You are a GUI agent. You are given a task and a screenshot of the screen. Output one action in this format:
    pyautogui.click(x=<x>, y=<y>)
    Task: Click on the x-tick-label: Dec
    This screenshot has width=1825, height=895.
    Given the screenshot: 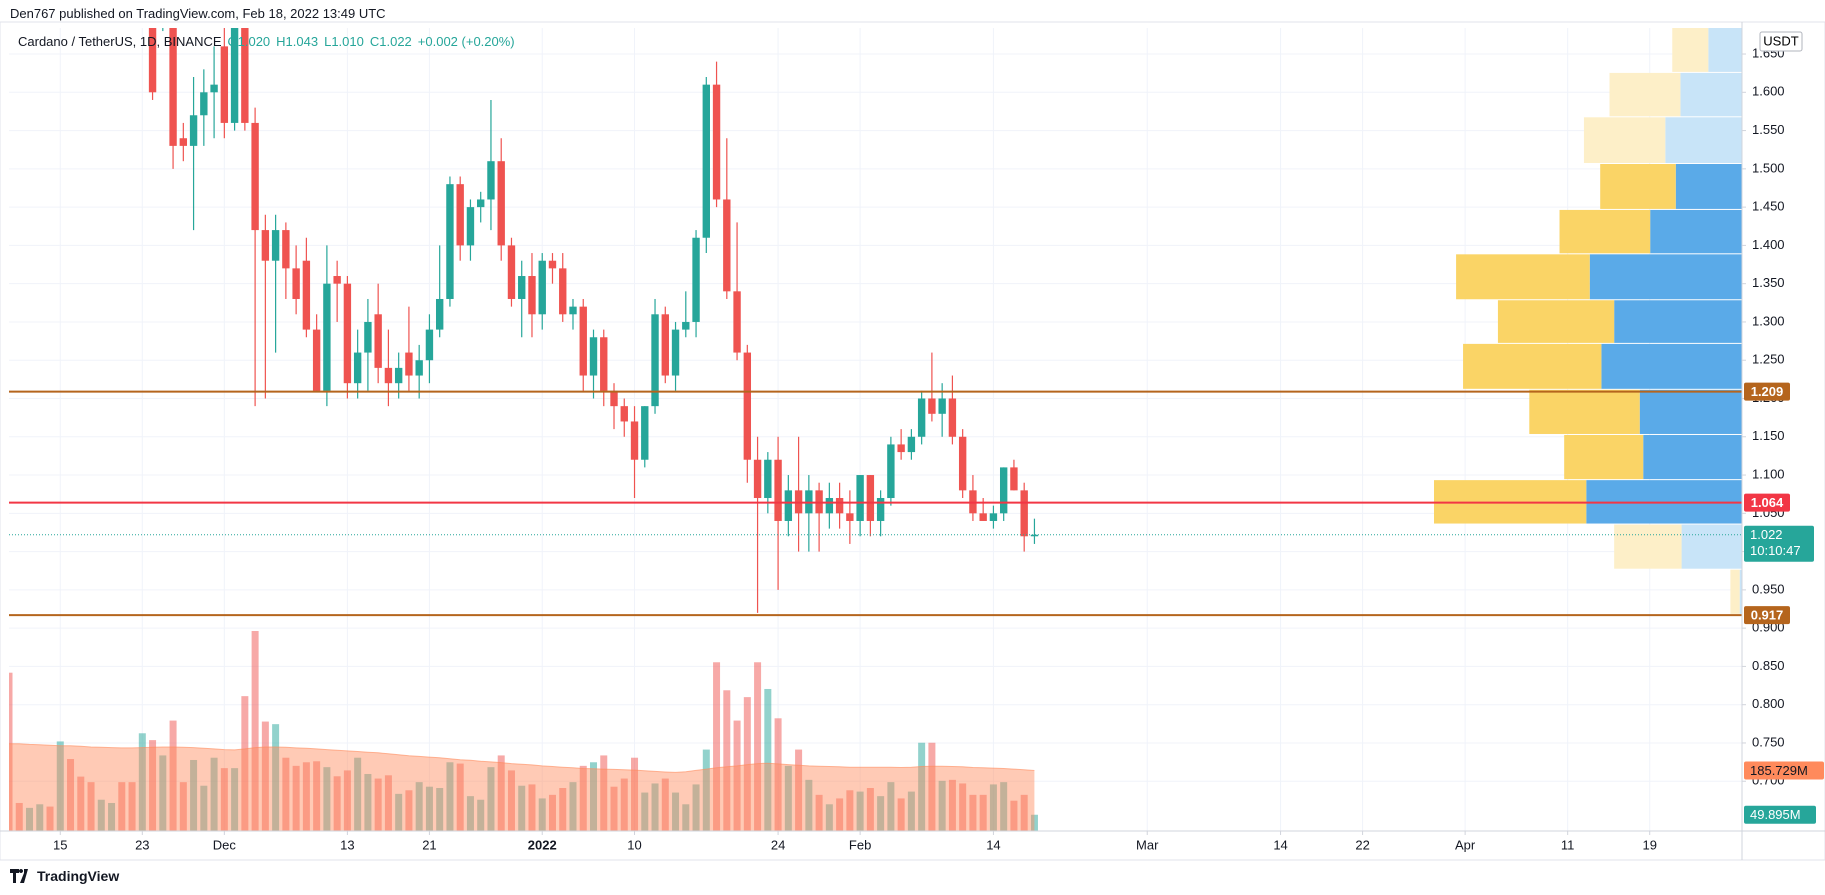 What is the action you would take?
    pyautogui.click(x=225, y=844)
    